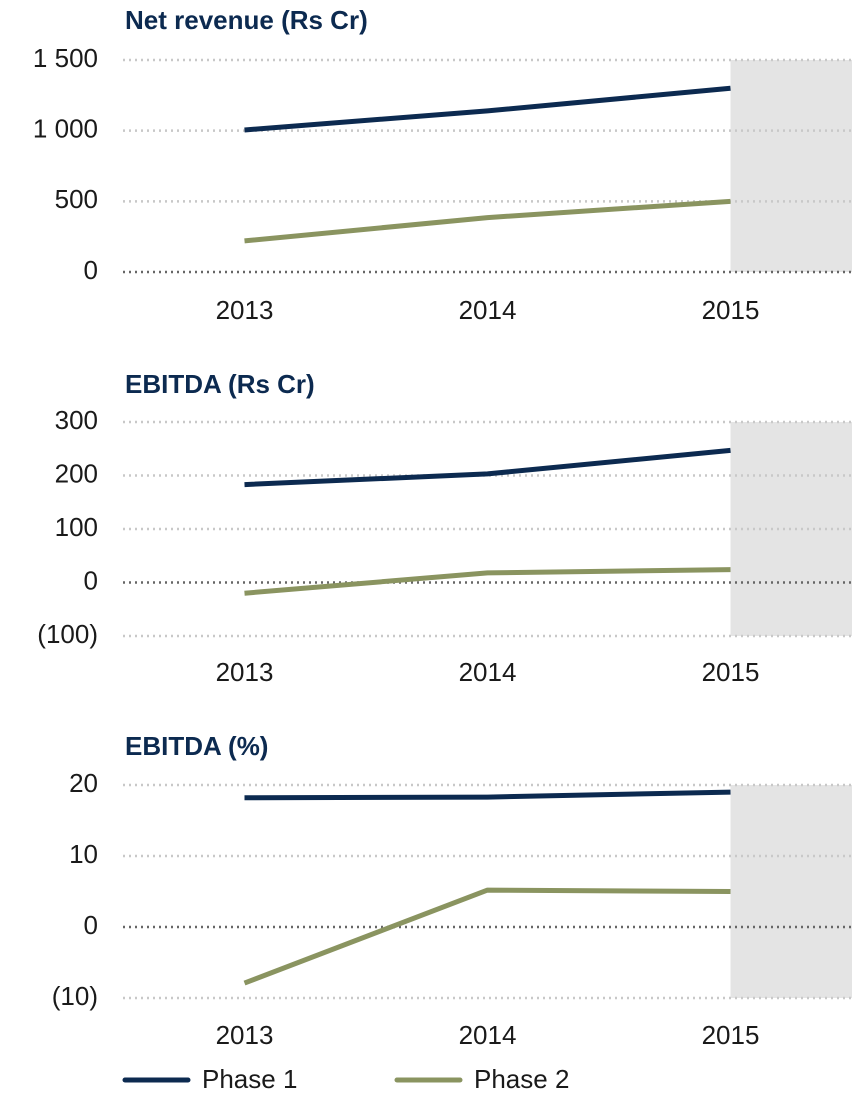 This screenshot has width=856, height=1096. What do you see at coordinates (65, 129) in the screenshot?
I see `y-tick-label: 1 000` at bounding box center [65, 129].